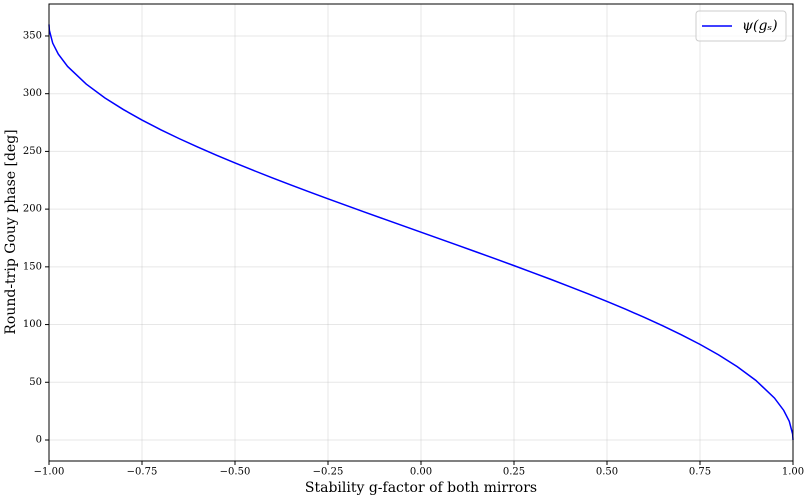 The width and height of the screenshot is (808, 500). Describe the element at coordinates (793, 472) in the screenshot. I see `x-tick-label: 1.00` at that location.